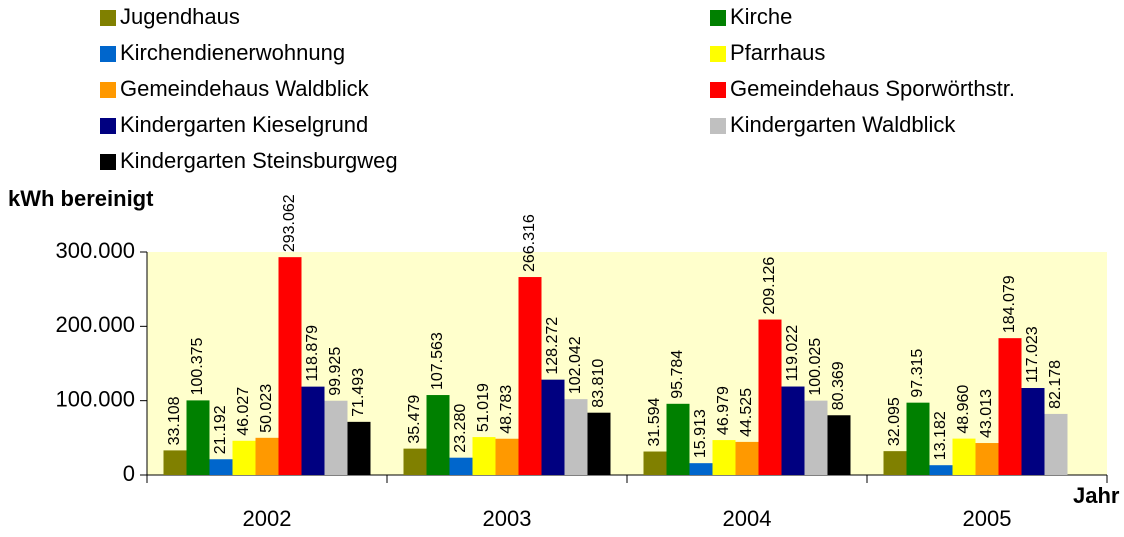  What do you see at coordinates (220, 429) in the screenshot?
I see `value-label: 21.192` at bounding box center [220, 429].